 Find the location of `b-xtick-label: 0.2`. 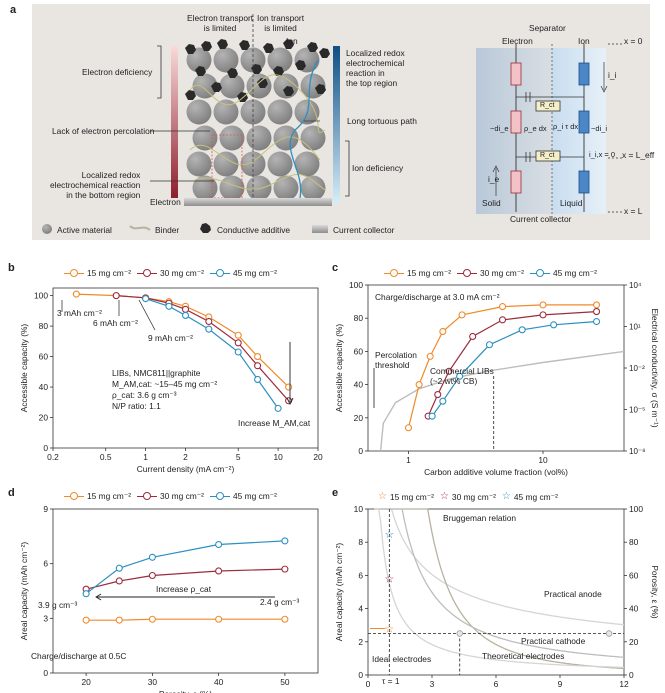

b-xtick-label: 0.2 is located at coordinates (53, 457).